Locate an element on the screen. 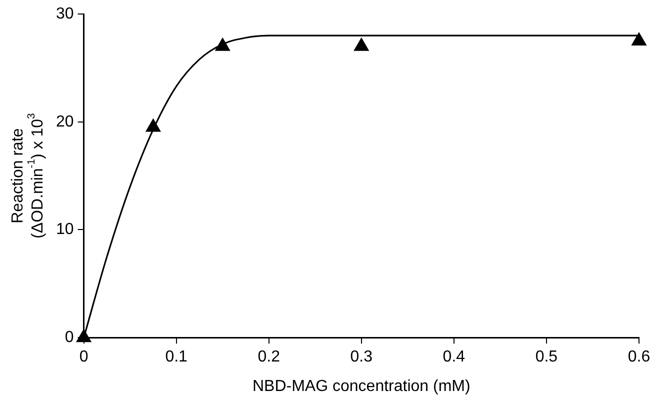 The width and height of the screenshot is (655, 402). x-tick-label: 0.2 is located at coordinates (269, 357).